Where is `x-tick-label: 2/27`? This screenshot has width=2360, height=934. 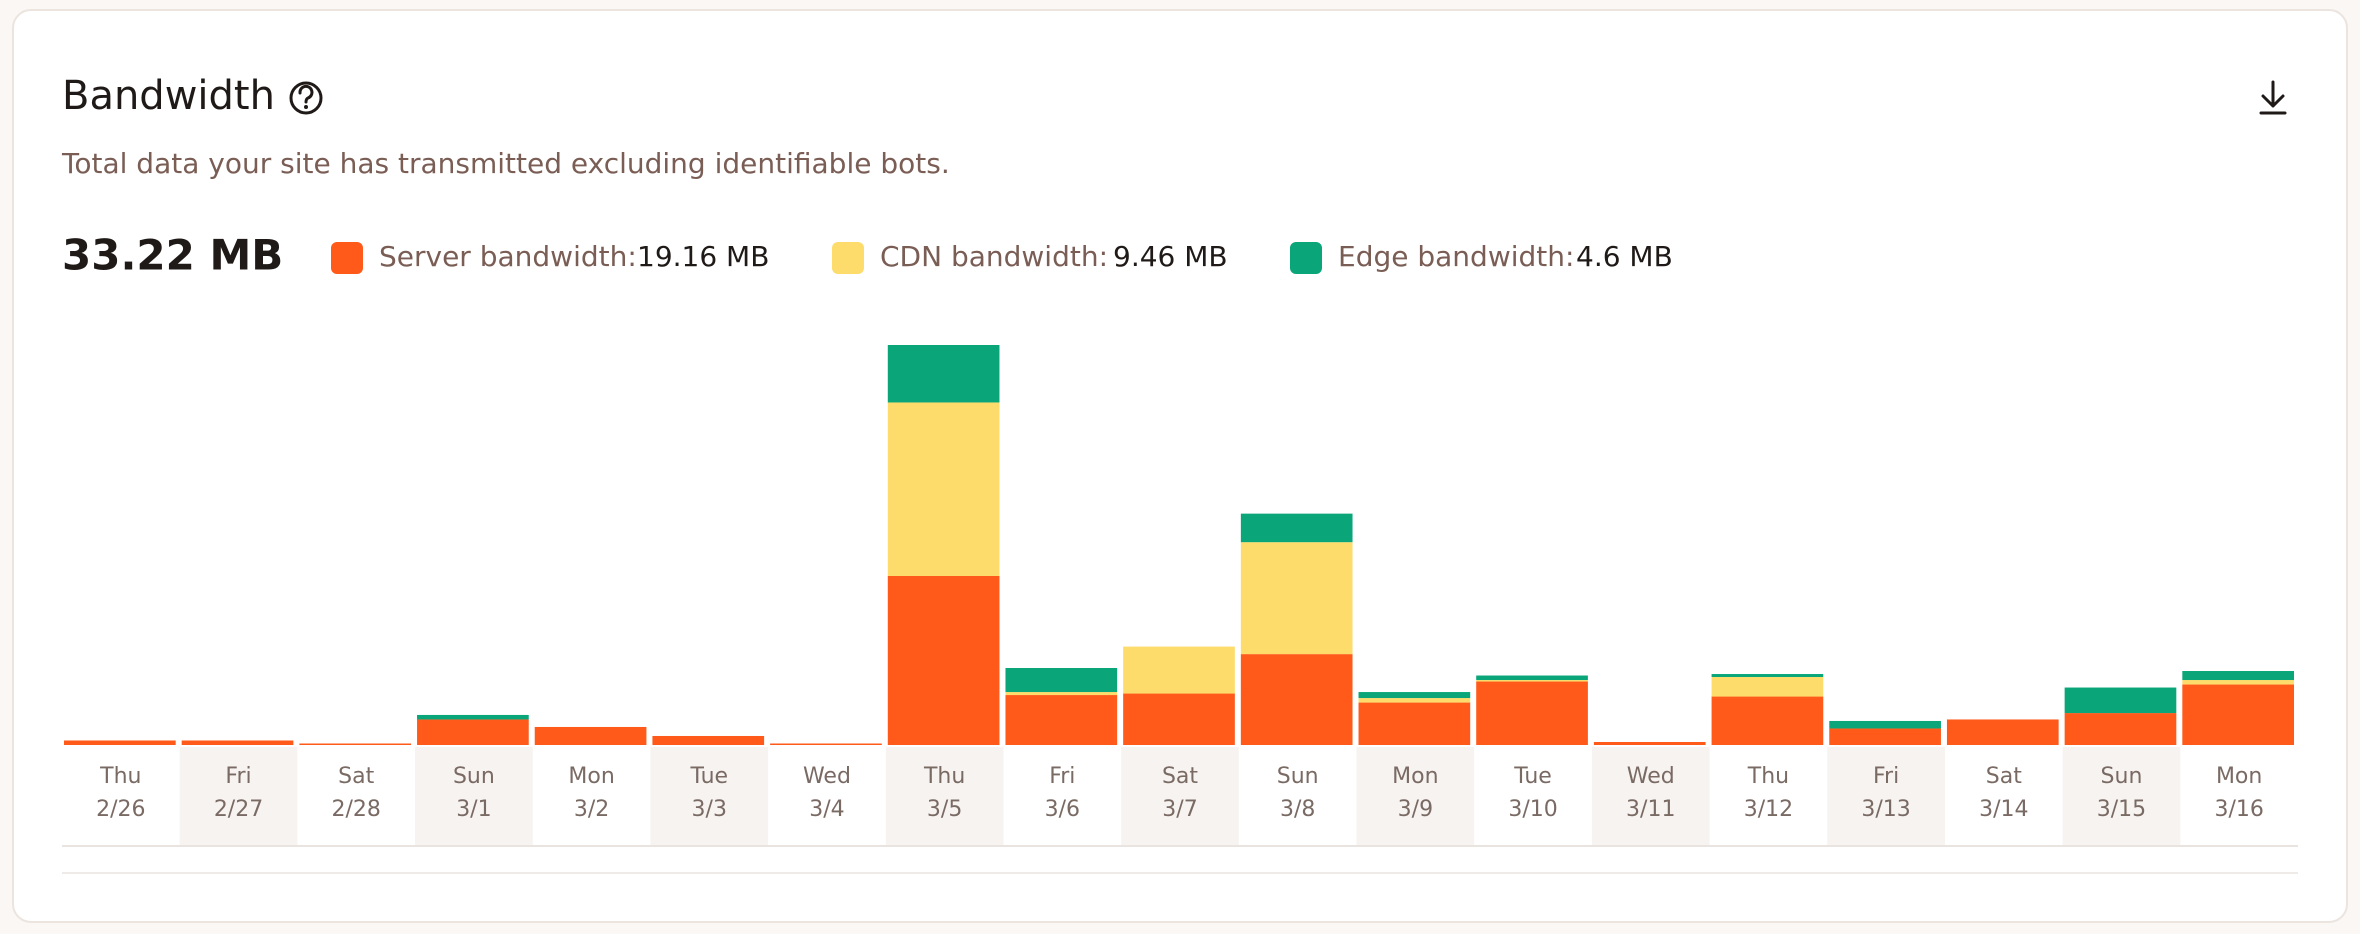
x-tick-label: 2/27 is located at coordinates (238, 809).